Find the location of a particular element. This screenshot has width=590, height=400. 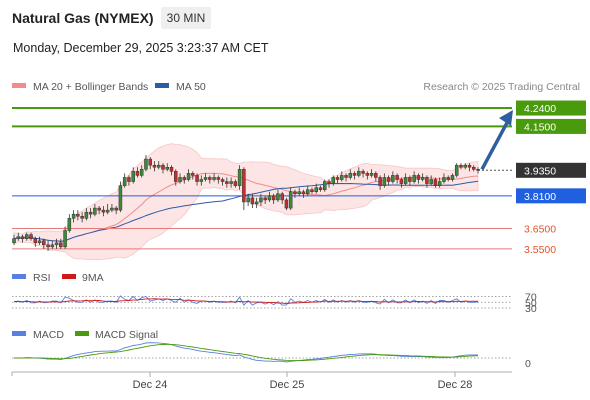

timeframe-button: 30 MIN is located at coordinates (186, 18).